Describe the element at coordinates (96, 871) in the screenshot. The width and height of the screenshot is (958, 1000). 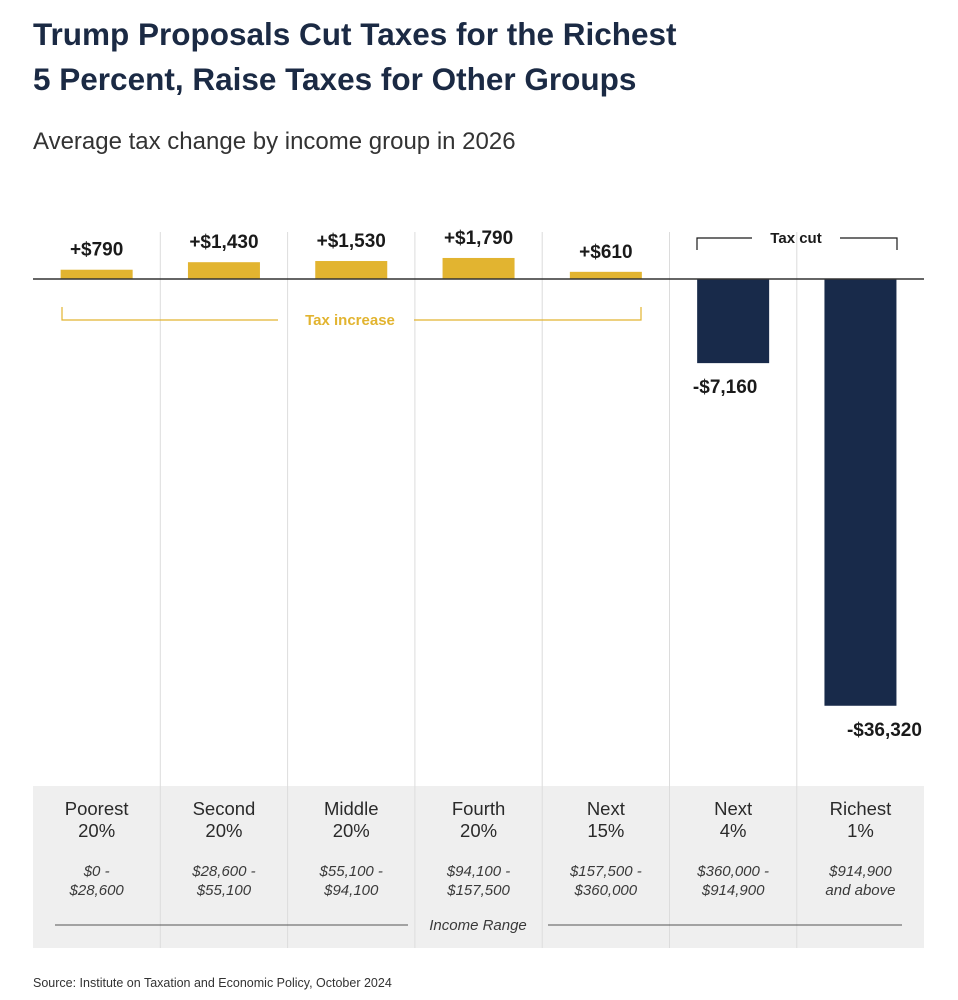
I see `income-range-line1: $0 -` at that location.